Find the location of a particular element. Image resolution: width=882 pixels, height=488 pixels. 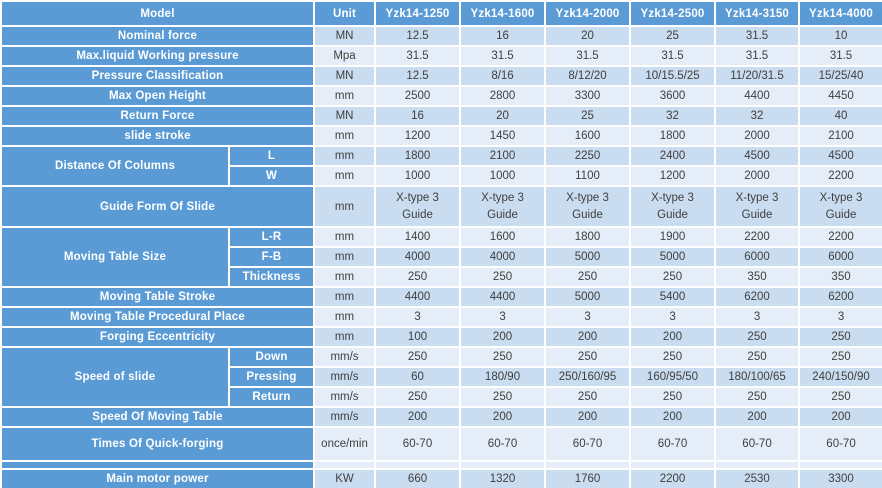

value-cell: 8/12/20 is located at coordinates (588, 76).